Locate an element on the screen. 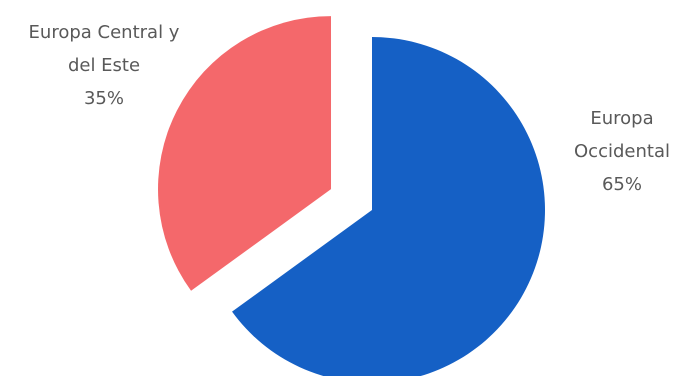 This screenshot has width=683, height=376. slice-0-percent-label: 65% is located at coordinates (622, 184).